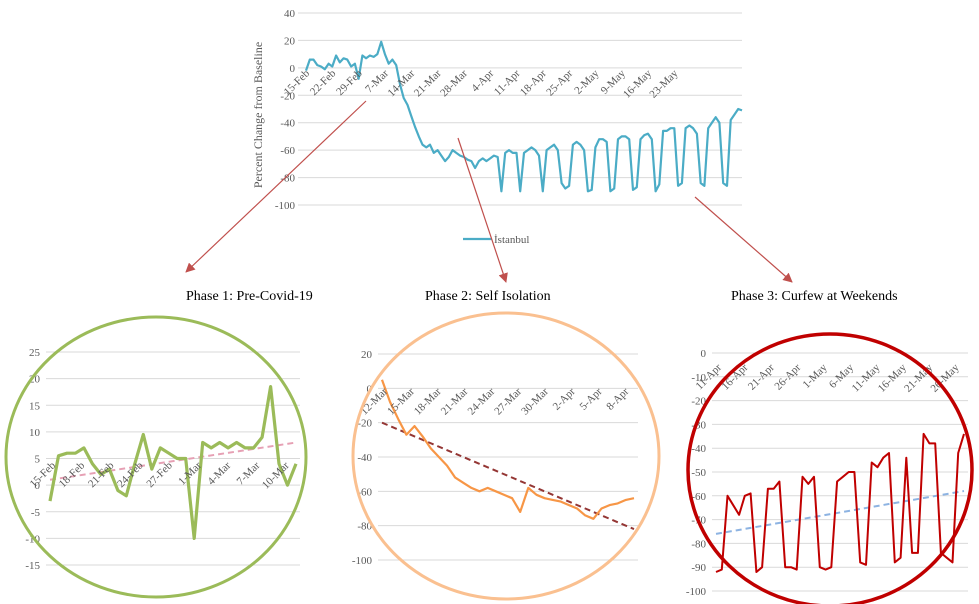  I want to click on phase3-x-tick-label: 16-May, so click(892, 377).